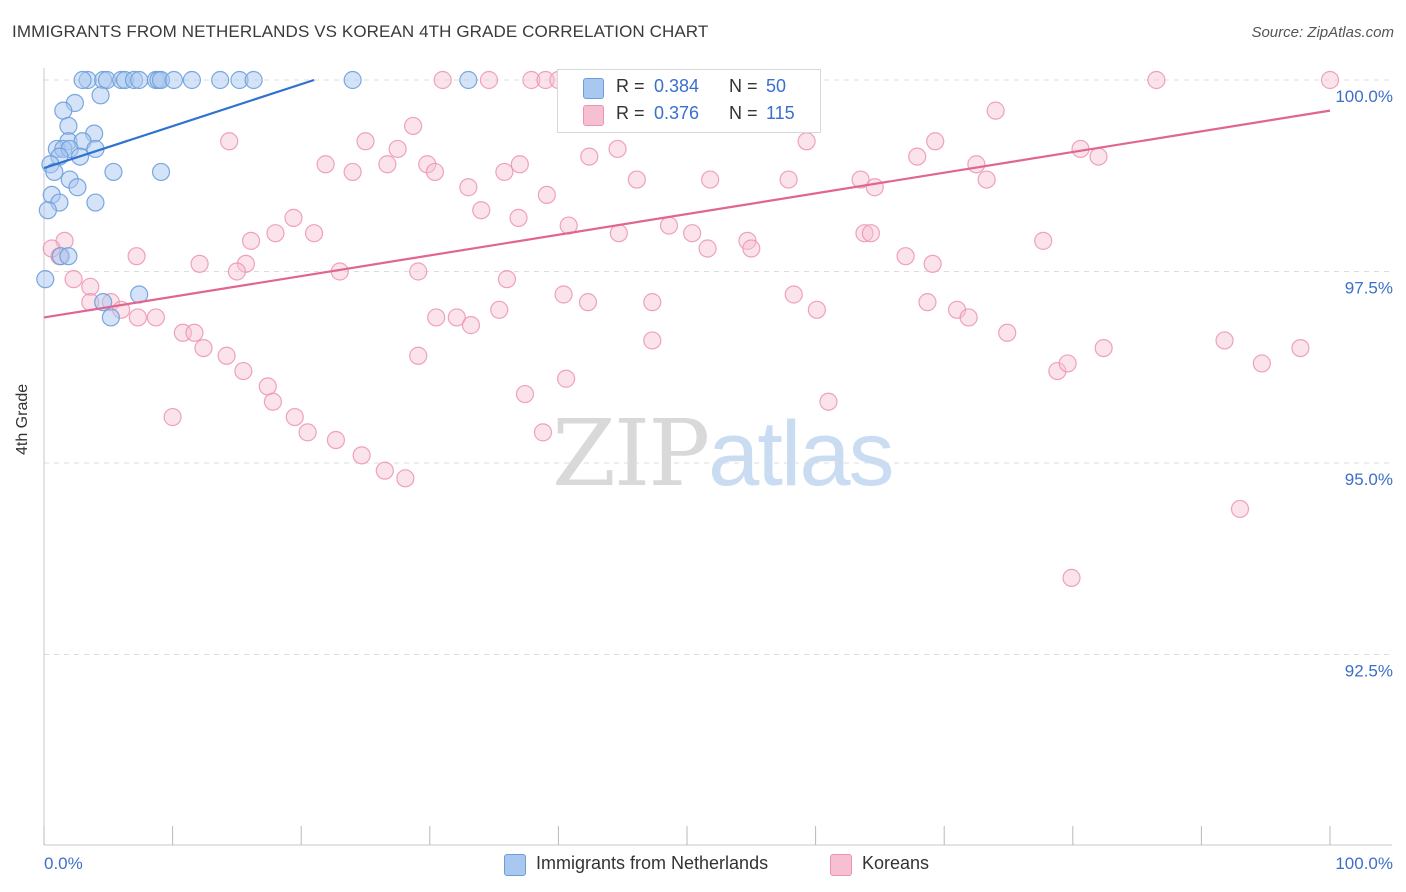 The image size is (1406, 892). I want to click on watermark: ZIPatlas, so click(723, 453).